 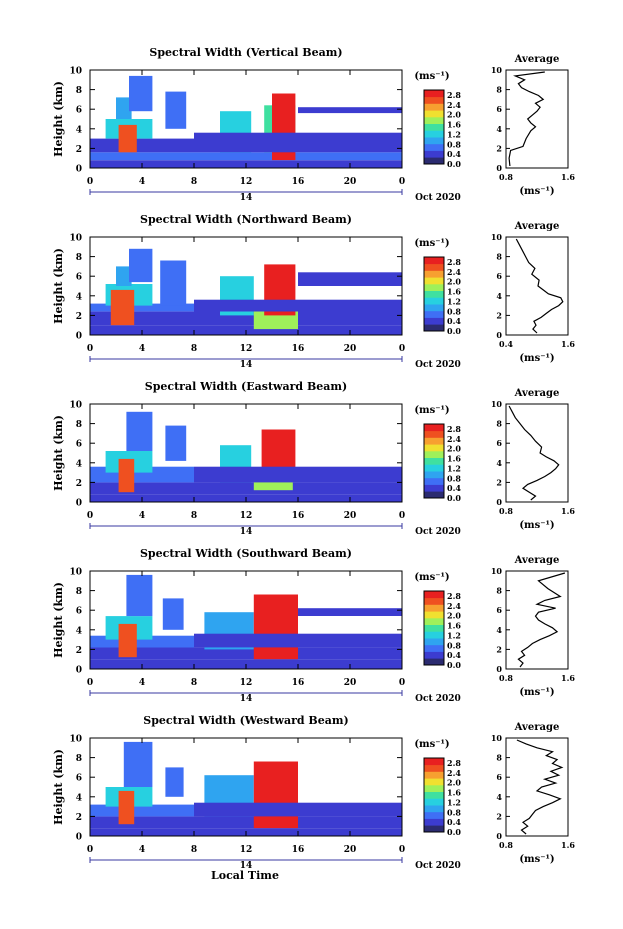 I want to click on date-label: Oct 2020, so click(x=438, y=198).